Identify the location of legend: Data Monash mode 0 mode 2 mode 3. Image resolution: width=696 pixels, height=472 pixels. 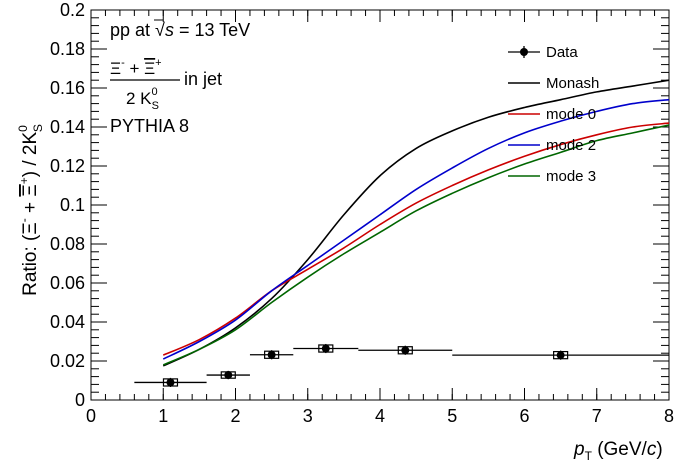
(553, 114).